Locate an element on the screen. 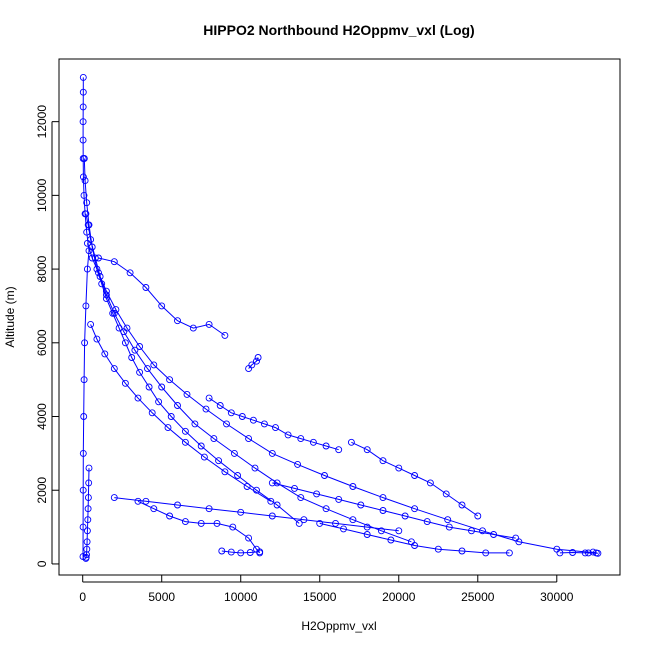 This screenshot has width=650, height=650. y-tick-label: 10000 is located at coordinates (42, 195).